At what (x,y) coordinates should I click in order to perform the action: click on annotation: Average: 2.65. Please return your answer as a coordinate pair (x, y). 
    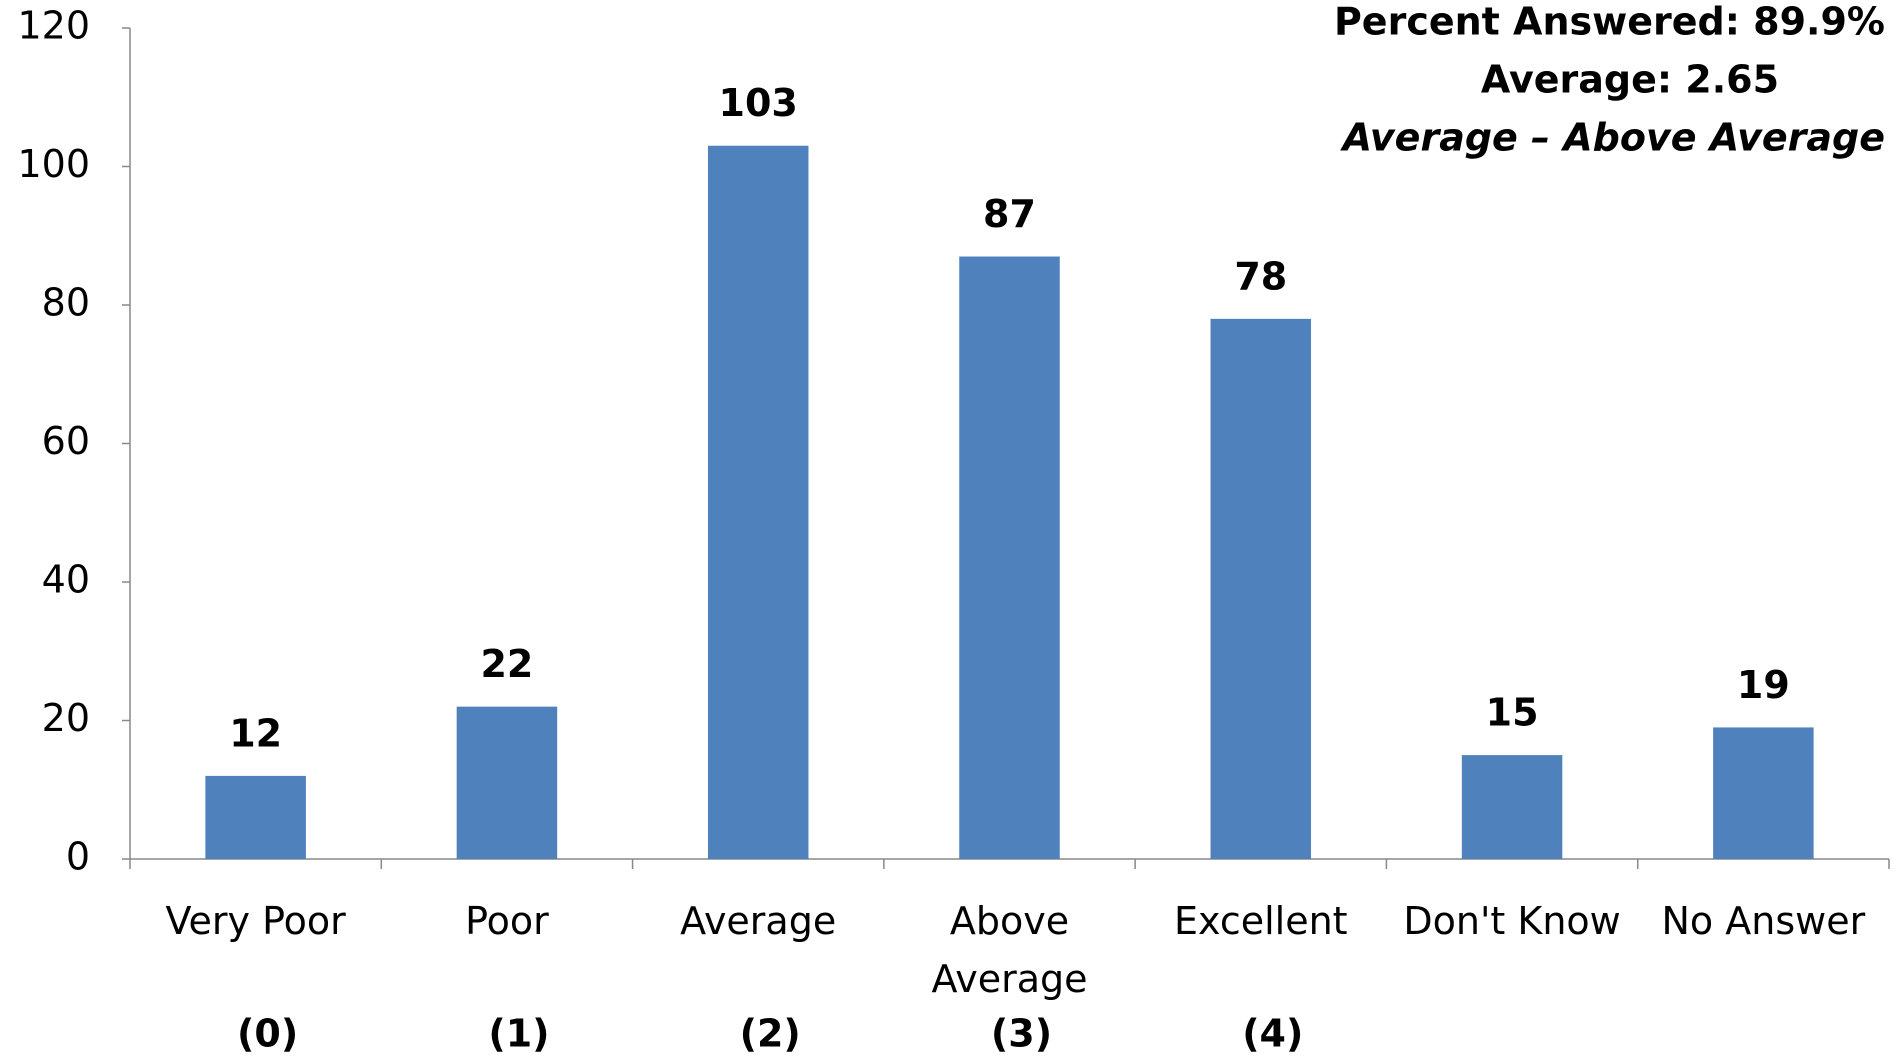
    Looking at the image, I should click on (1630, 80).